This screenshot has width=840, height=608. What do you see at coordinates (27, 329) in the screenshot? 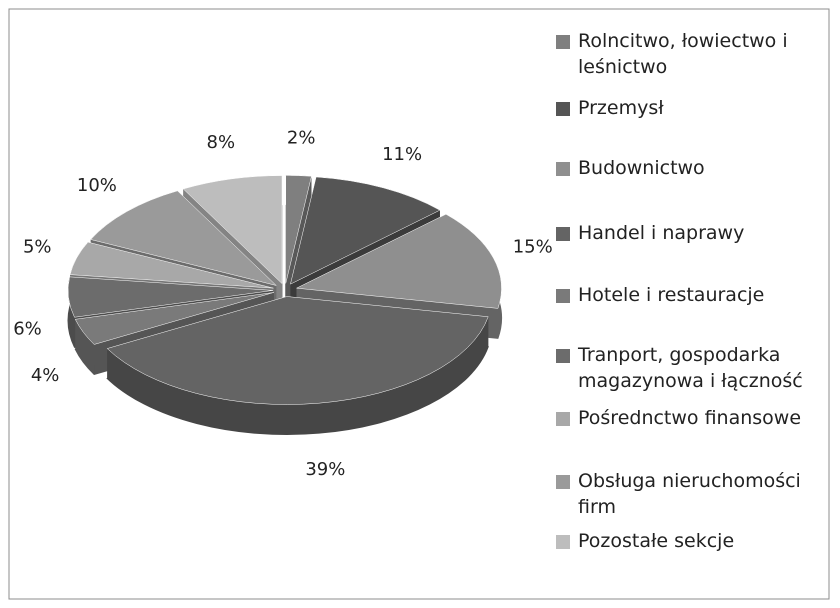
I see `data-label: 6%` at bounding box center [27, 329].